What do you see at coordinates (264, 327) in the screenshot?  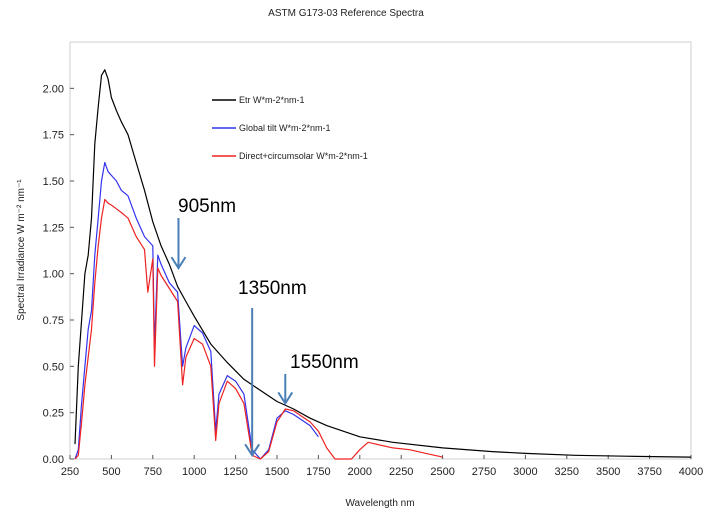 I see `annotations: 905nm 1350nm 1550nm` at bounding box center [264, 327].